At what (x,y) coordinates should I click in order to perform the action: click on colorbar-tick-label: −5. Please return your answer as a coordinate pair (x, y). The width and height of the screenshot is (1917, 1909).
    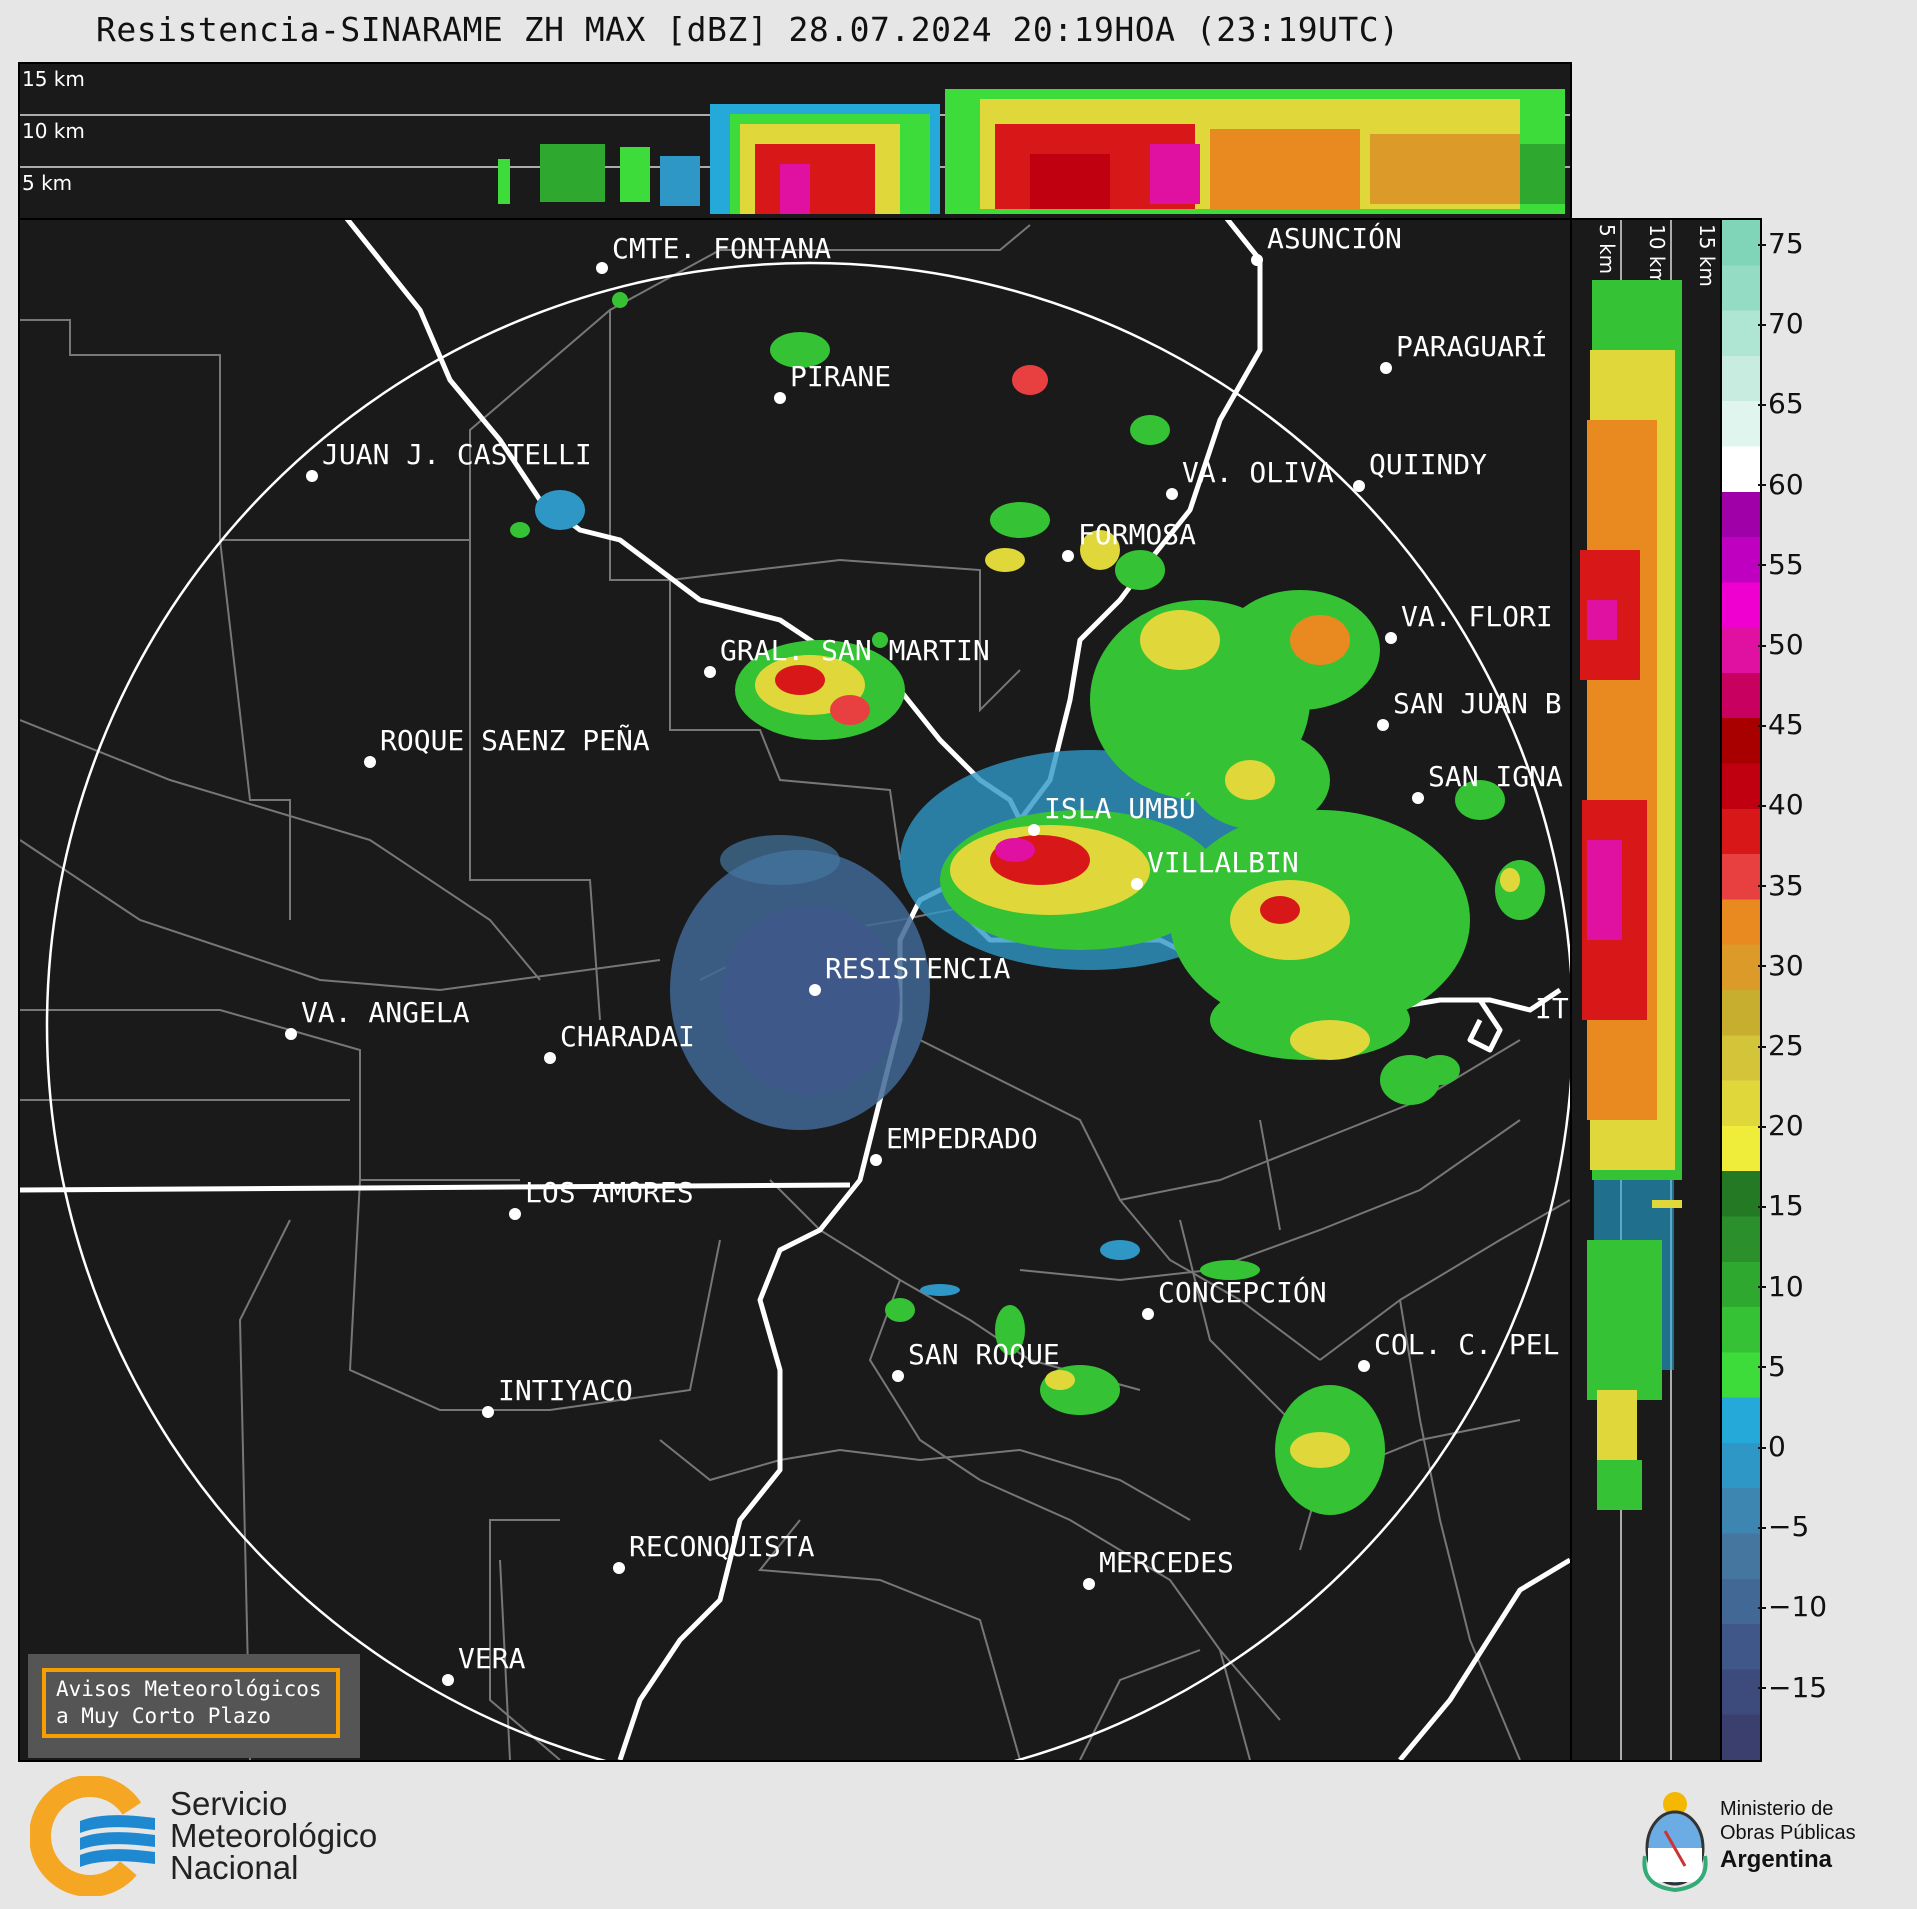
    Looking at the image, I should click on (1783, 1527).